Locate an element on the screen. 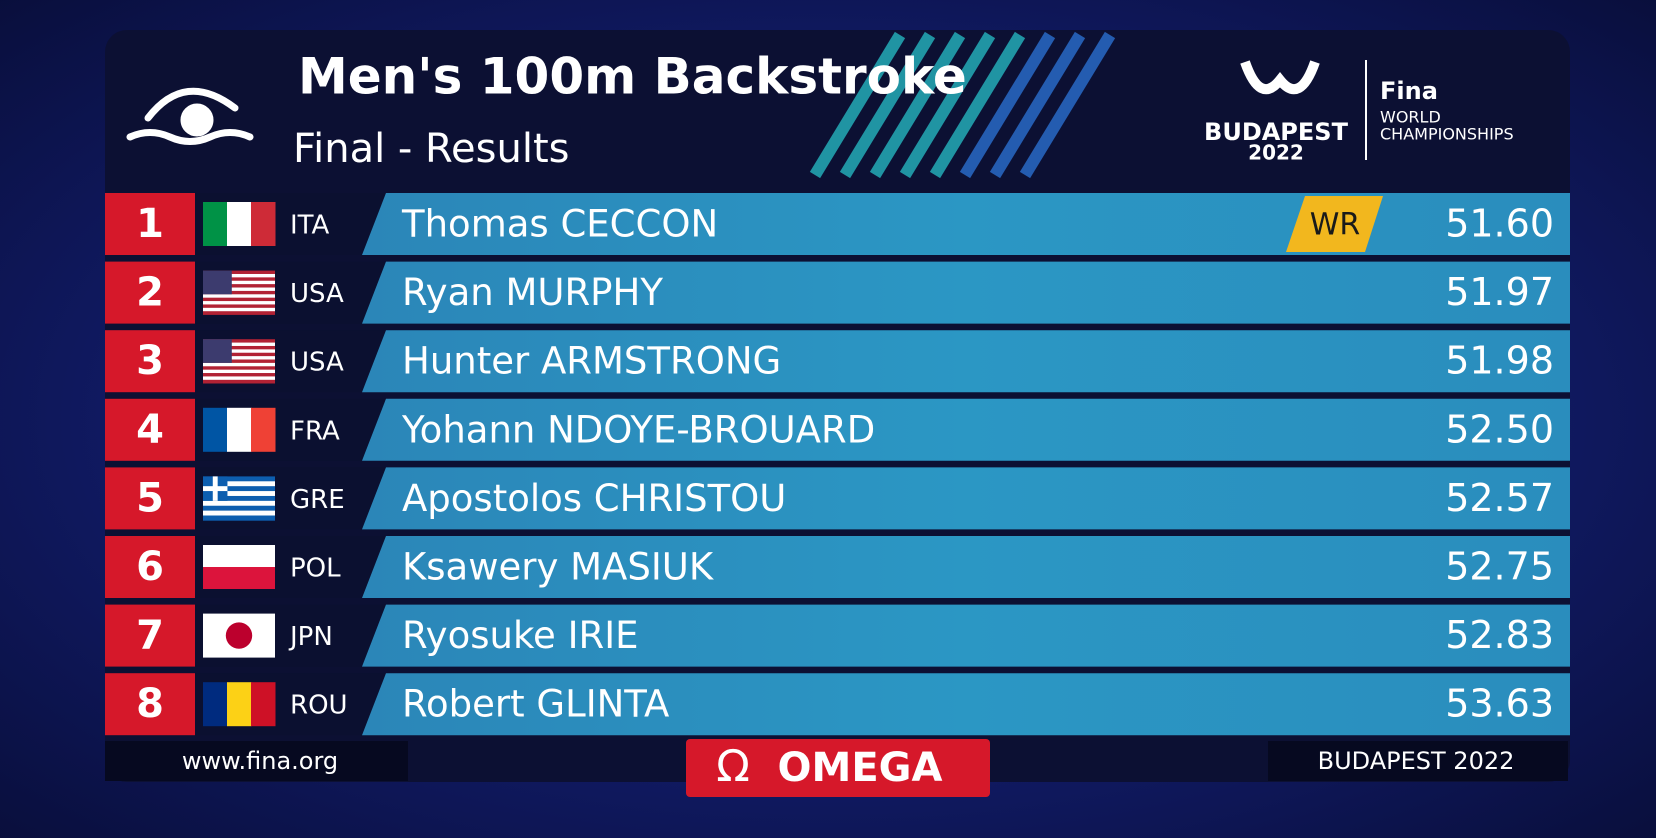  time: 52.83 is located at coordinates (1499, 635).